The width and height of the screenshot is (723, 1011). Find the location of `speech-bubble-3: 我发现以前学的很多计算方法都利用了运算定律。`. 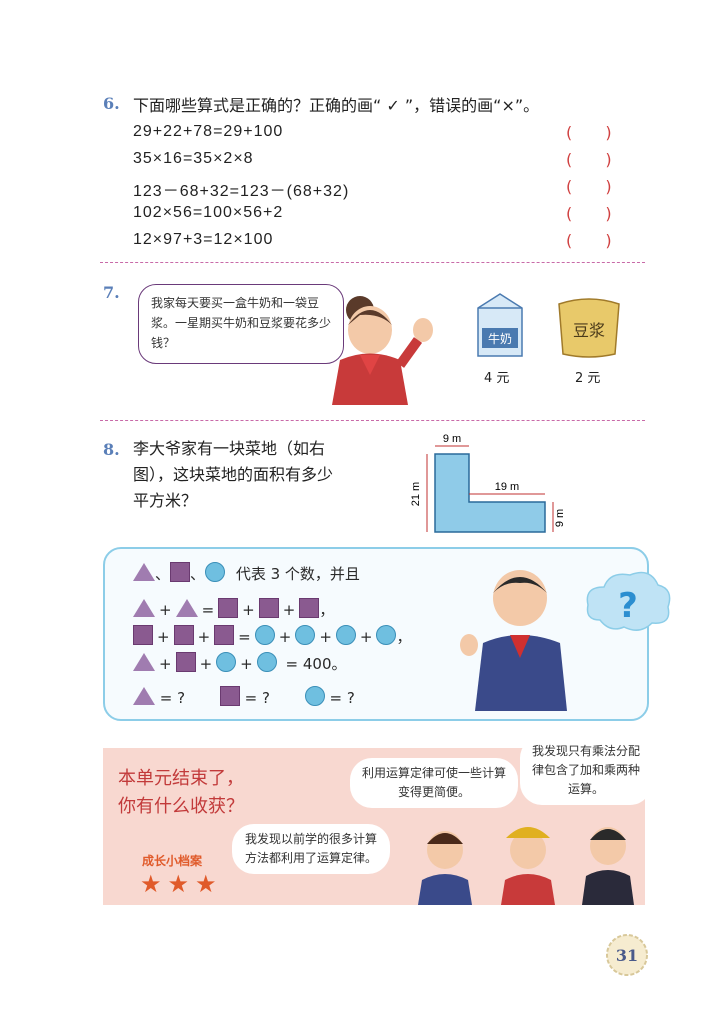

speech-bubble-3: 我发现以前学的很多计算方法都利用了运算定律。 is located at coordinates (311, 849).